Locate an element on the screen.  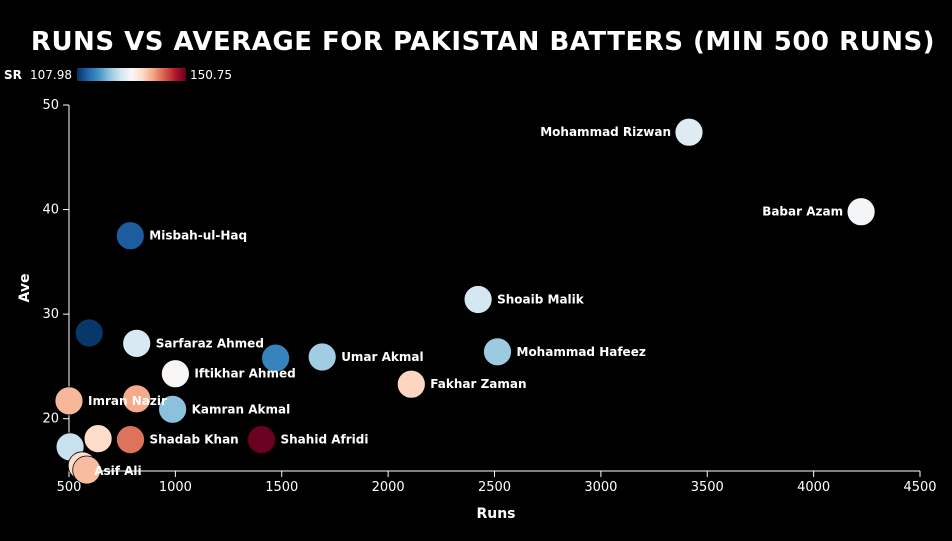
x-tick-label: 4500 is located at coordinates (919, 487).